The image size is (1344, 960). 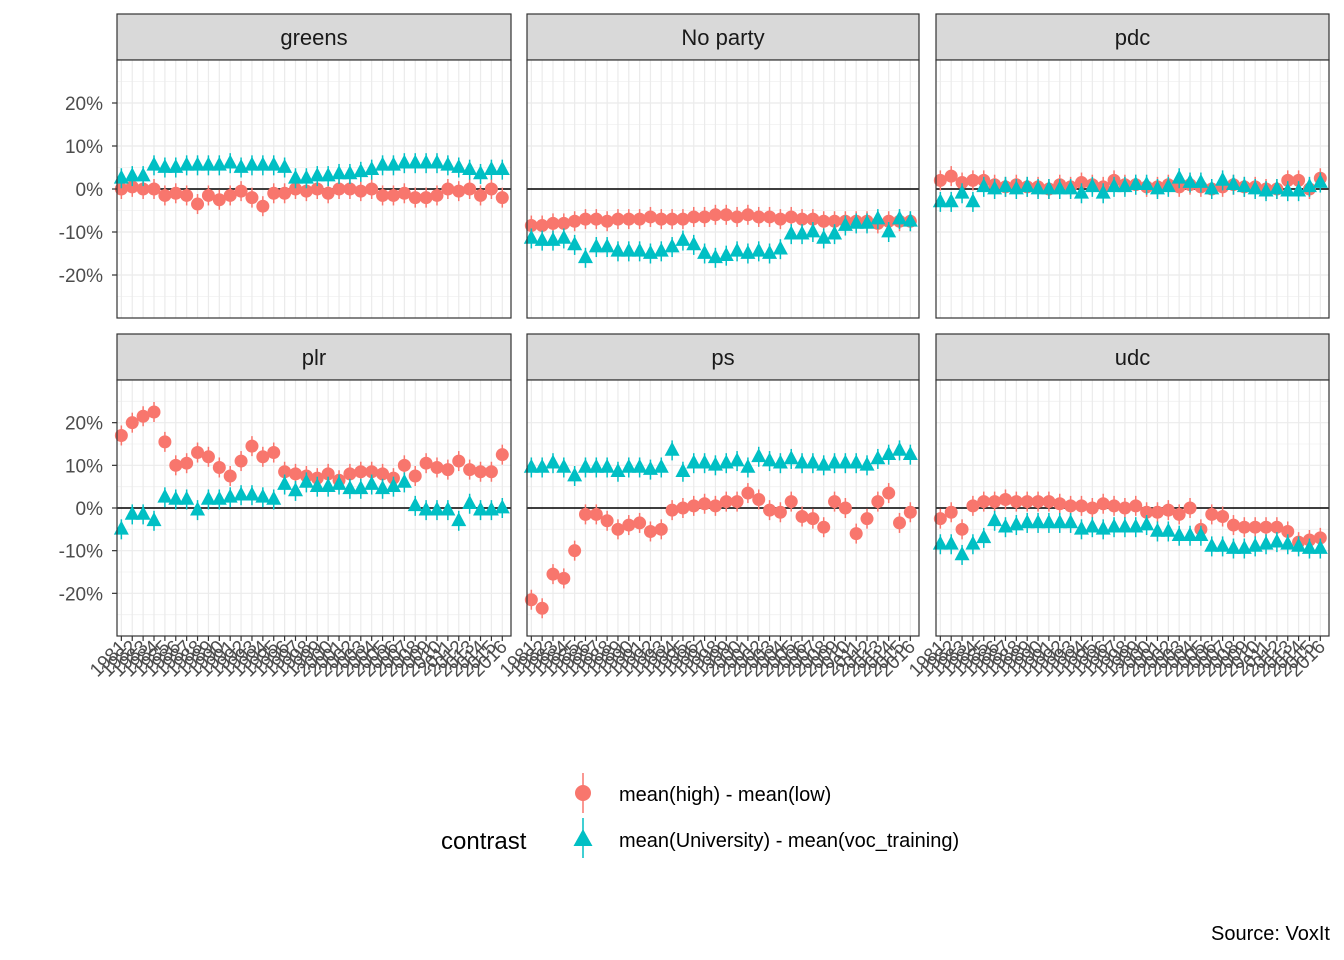 I want to click on y-tick-label: 0%, so click(x=90, y=509).